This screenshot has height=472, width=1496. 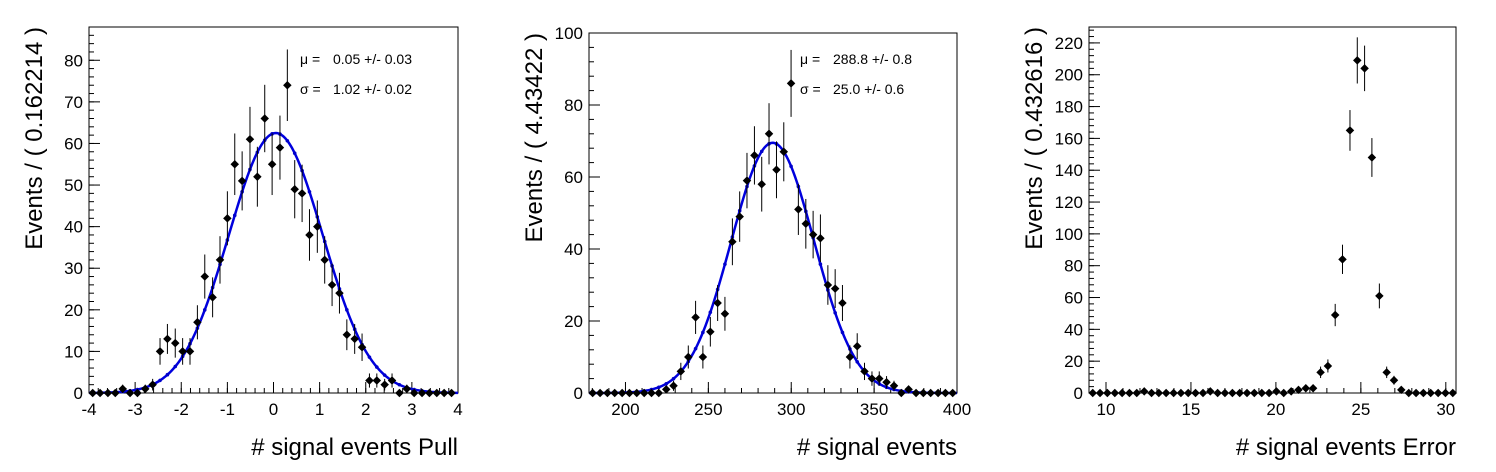 What do you see at coordinates (708, 409) in the screenshot?
I see `x-tick-label: 250` at bounding box center [708, 409].